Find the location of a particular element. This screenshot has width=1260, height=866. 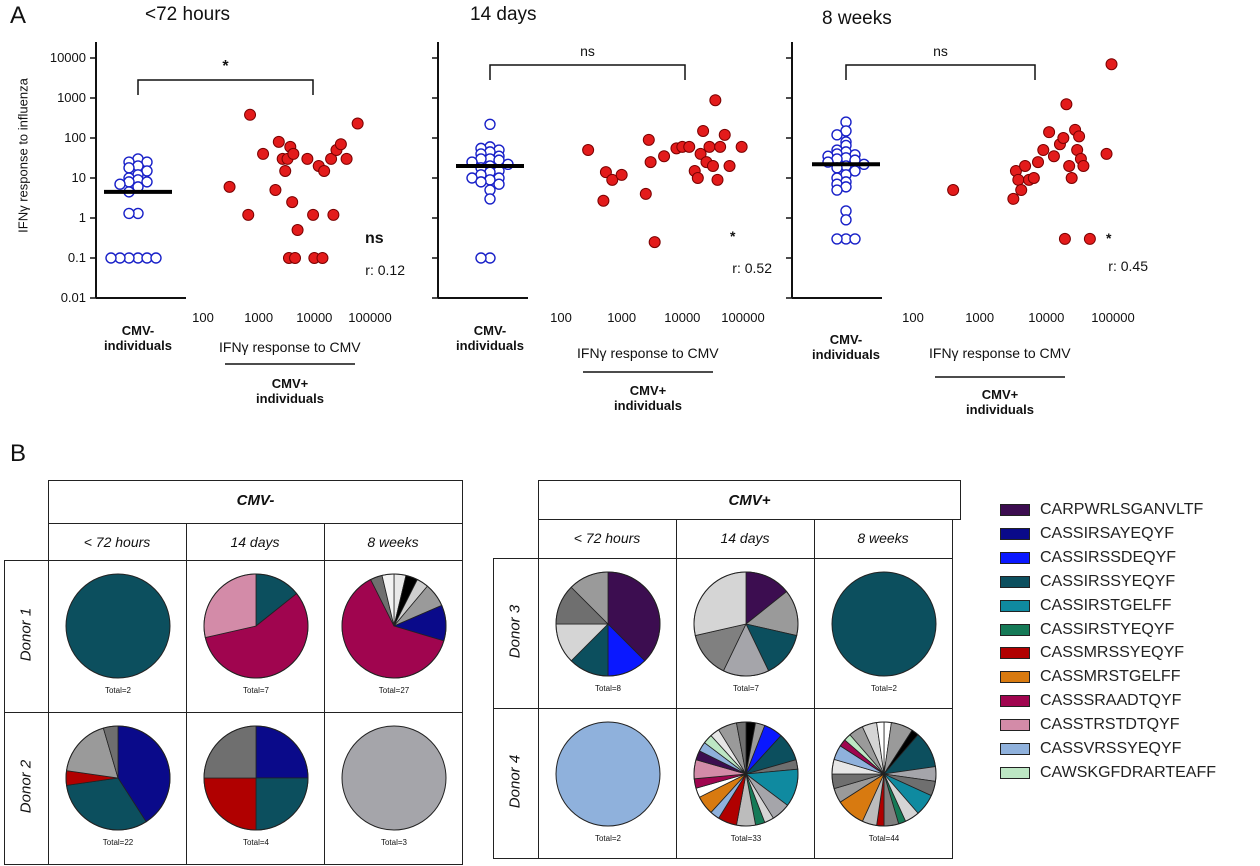

donor-label: Donor 2 is located at coordinates (26, 786).